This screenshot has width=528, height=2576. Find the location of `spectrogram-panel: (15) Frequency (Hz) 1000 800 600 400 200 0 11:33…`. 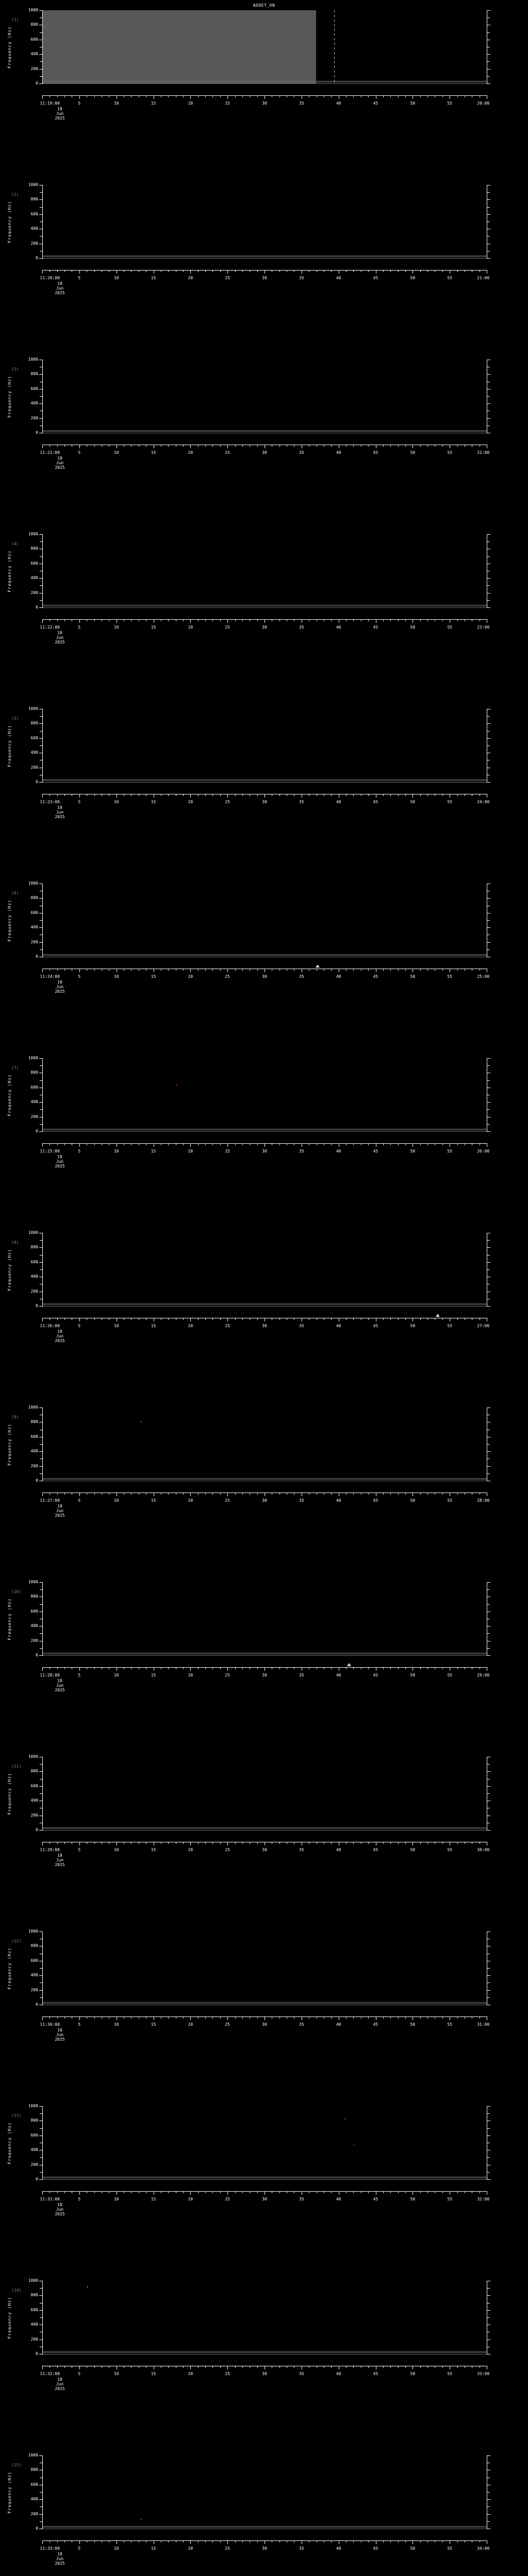

spectrogram-panel: (15) Frequency (Hz) 1000 800 600 400 200 0 11:33… is located at coordinates (264, 2514).